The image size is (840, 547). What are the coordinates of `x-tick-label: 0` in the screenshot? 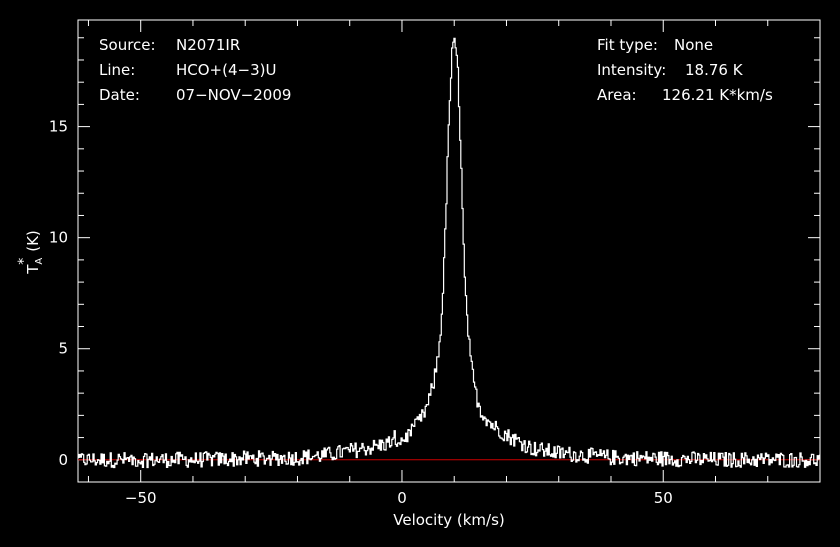 It's located at (402, 498).